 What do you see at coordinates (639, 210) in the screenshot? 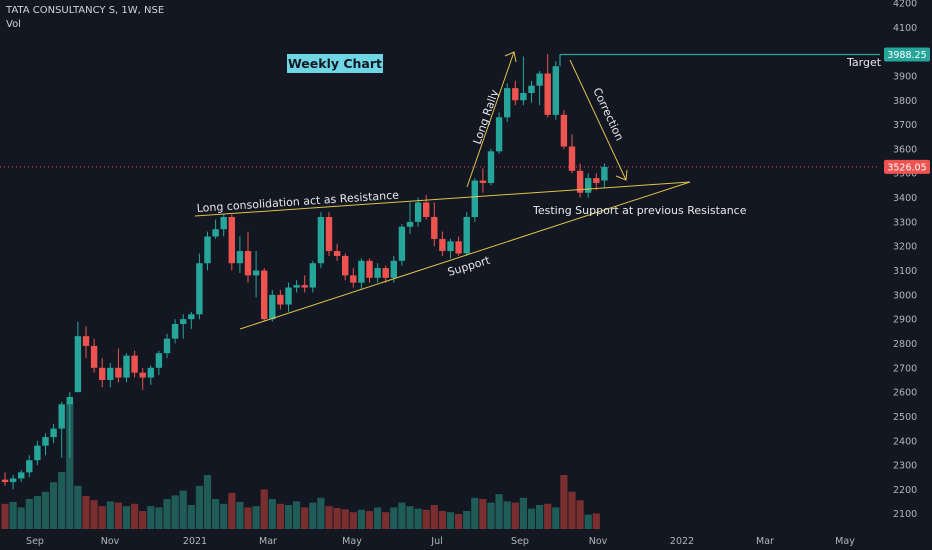
I see `testing-support-label: Testing Support at previous Resistance` at bounding box center [639, 210].